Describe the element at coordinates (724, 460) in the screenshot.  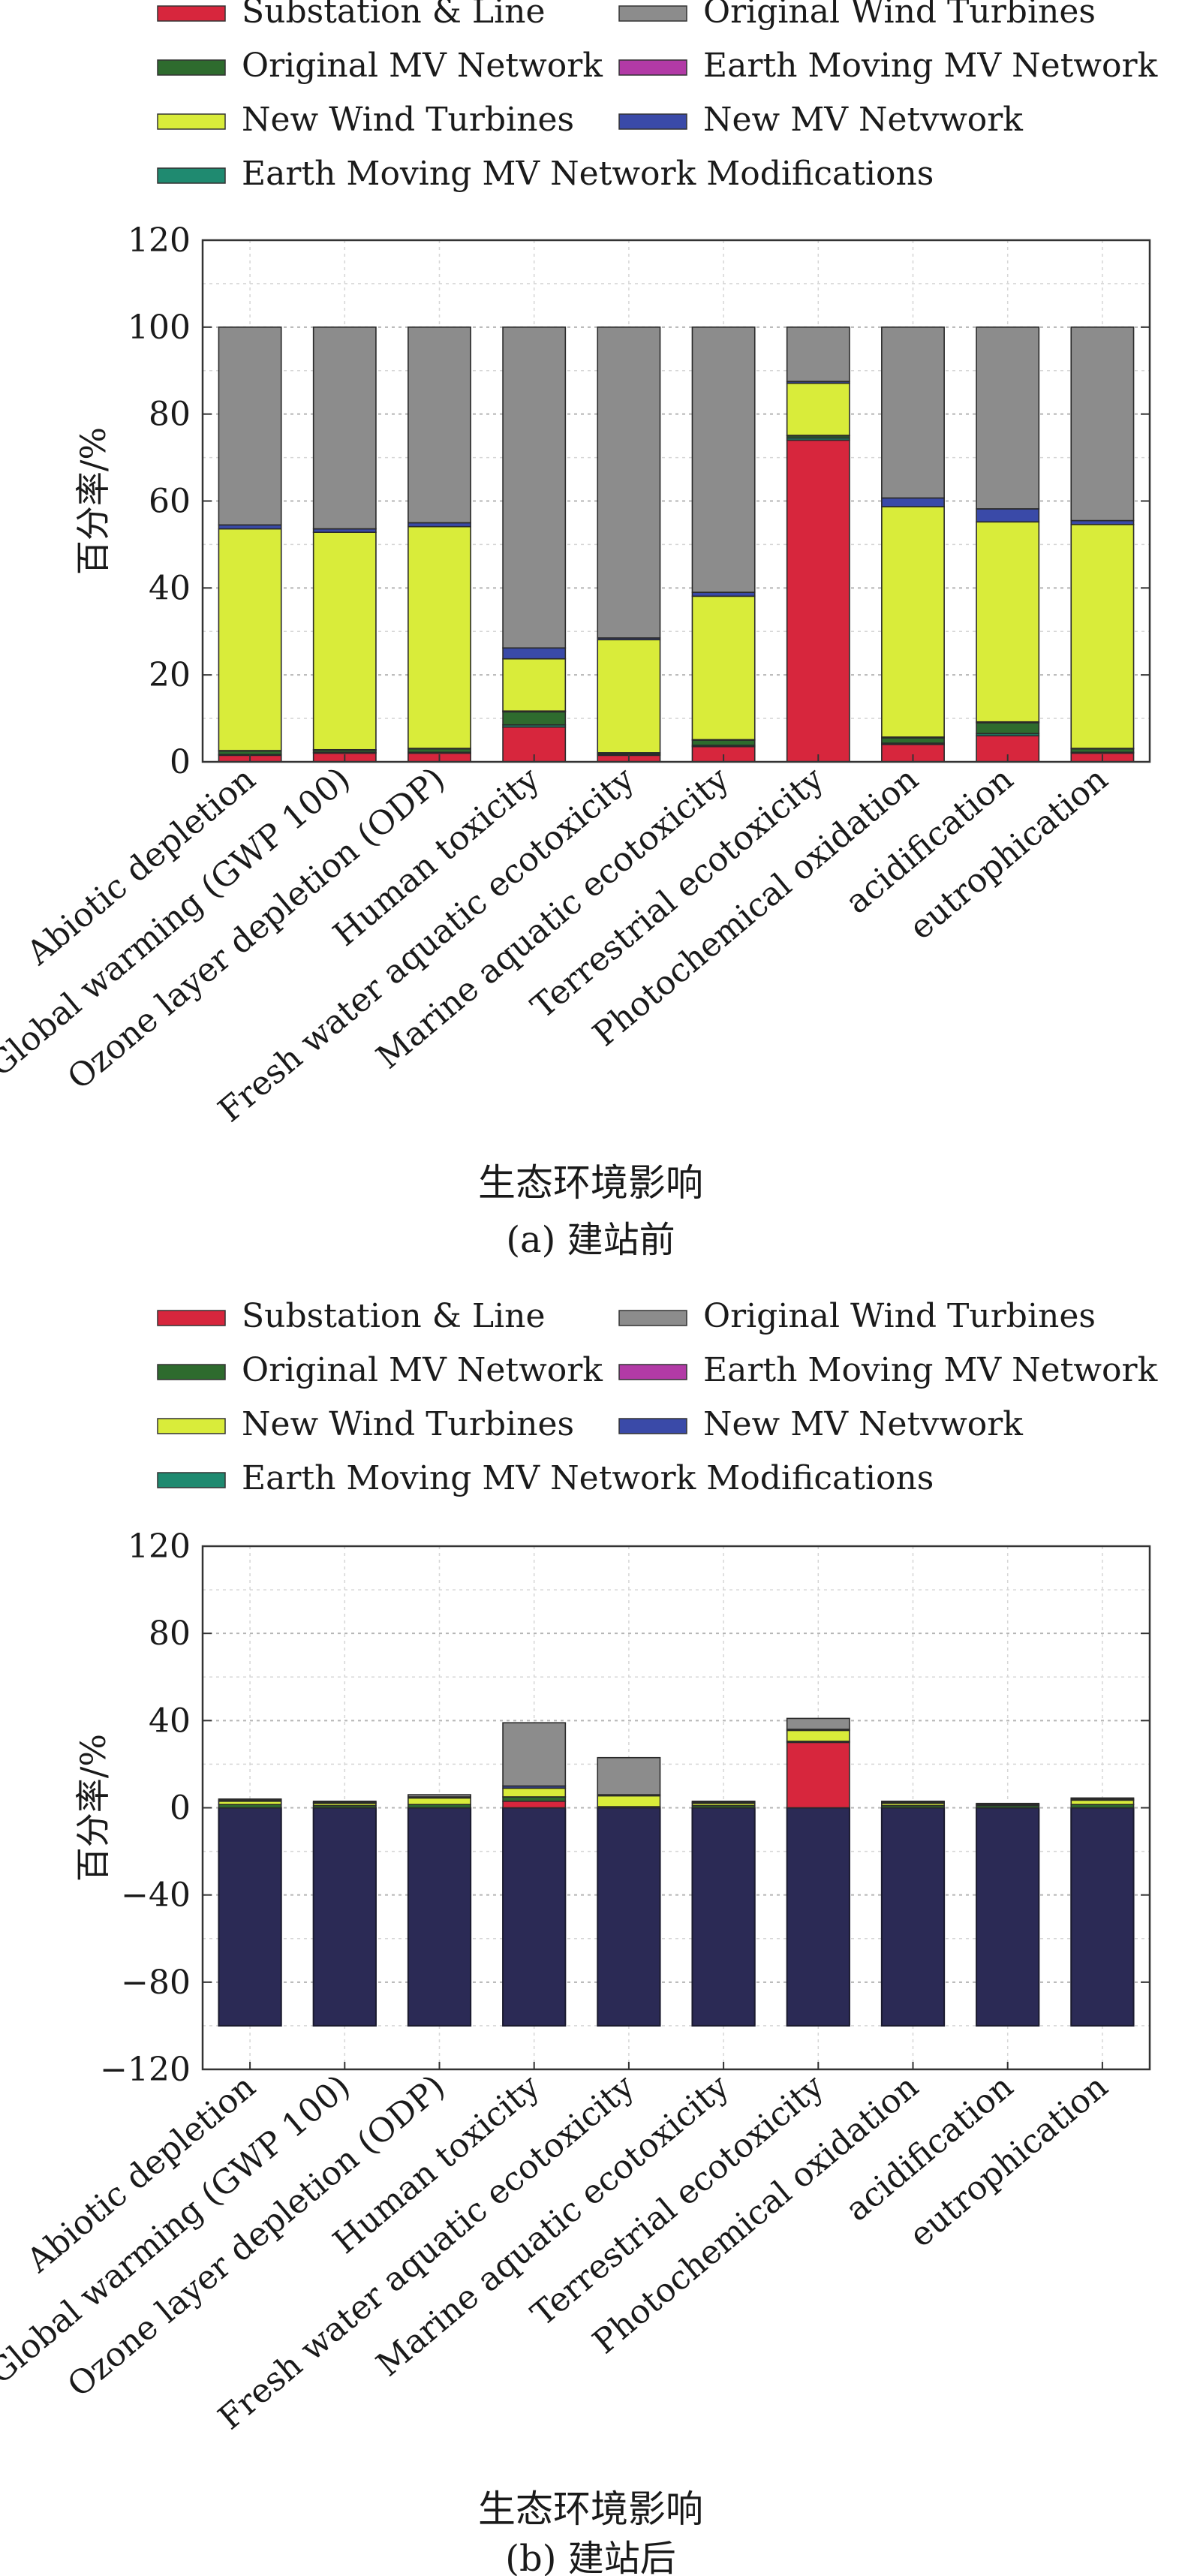
I see `bar-segment-original-wind-turbines-marine-aquatic-ecotoxicity` at that location.